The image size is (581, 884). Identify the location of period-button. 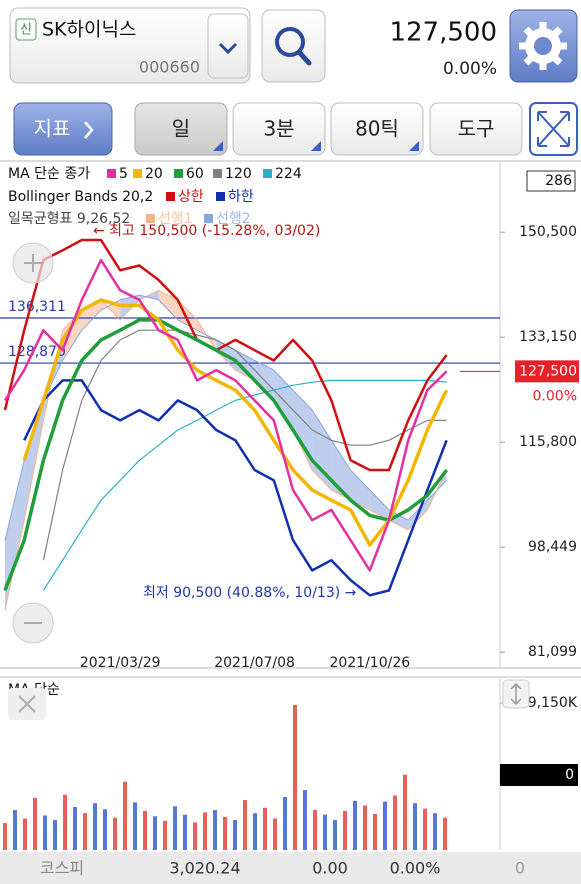
(181, 129).